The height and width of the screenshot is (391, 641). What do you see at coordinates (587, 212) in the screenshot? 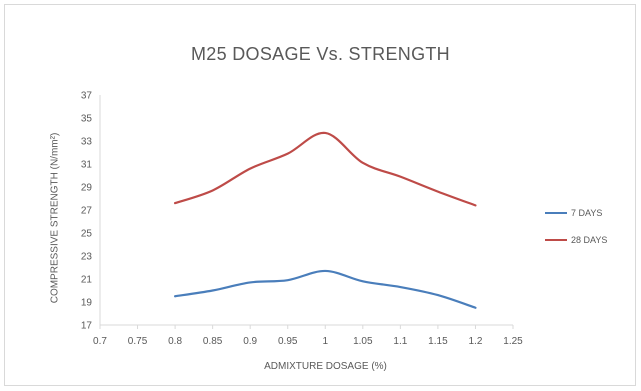
I see `legend-label-7-days: 7 DAYS` at bounding box center [587, 212].